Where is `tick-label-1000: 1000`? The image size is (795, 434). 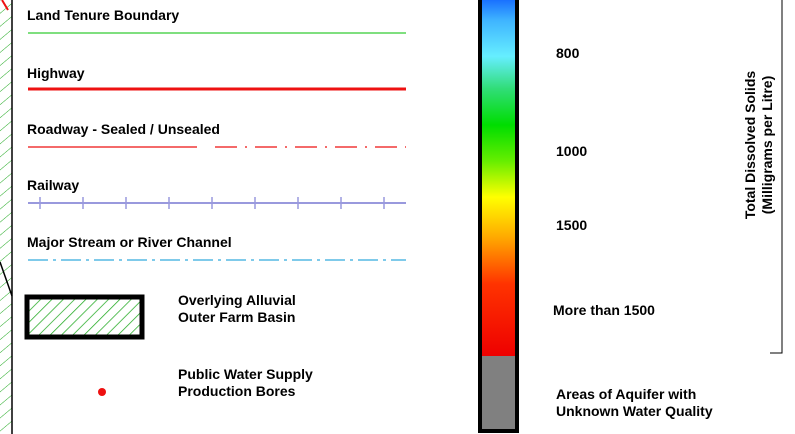 tick-label-1000: 1000 is located at coordinates (572, 151).